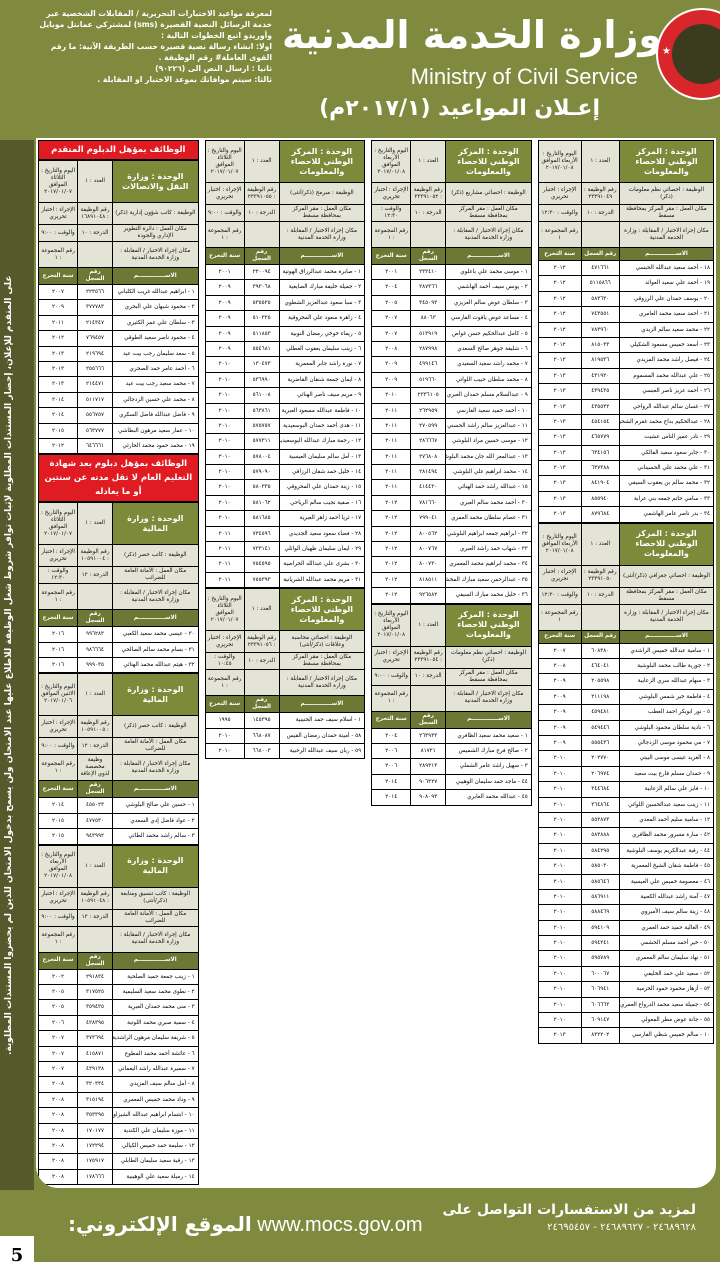 This screenshot has height=1280, width=720. I want to click on table-row: ١٦ - صفية نجيب سالم الرياحي ٥٨١٠٦٢ ٢٠١٠, so click(285, 503).